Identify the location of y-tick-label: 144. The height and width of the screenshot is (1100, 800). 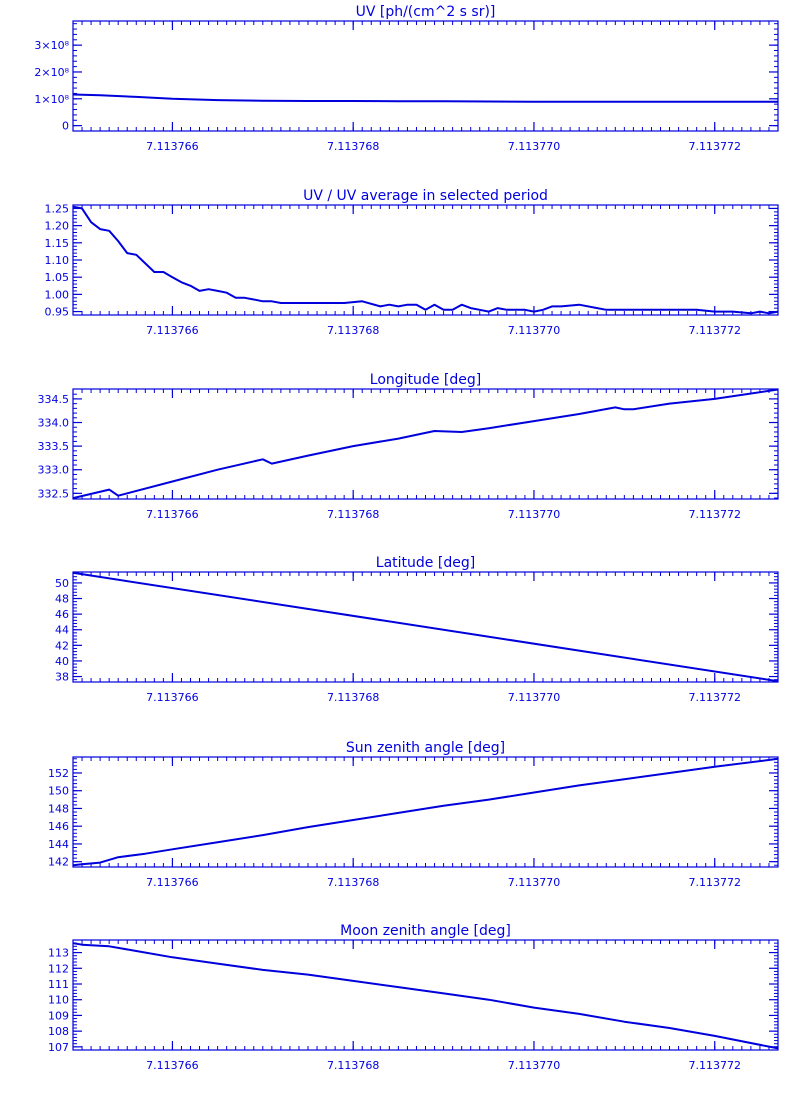
(58, 844).